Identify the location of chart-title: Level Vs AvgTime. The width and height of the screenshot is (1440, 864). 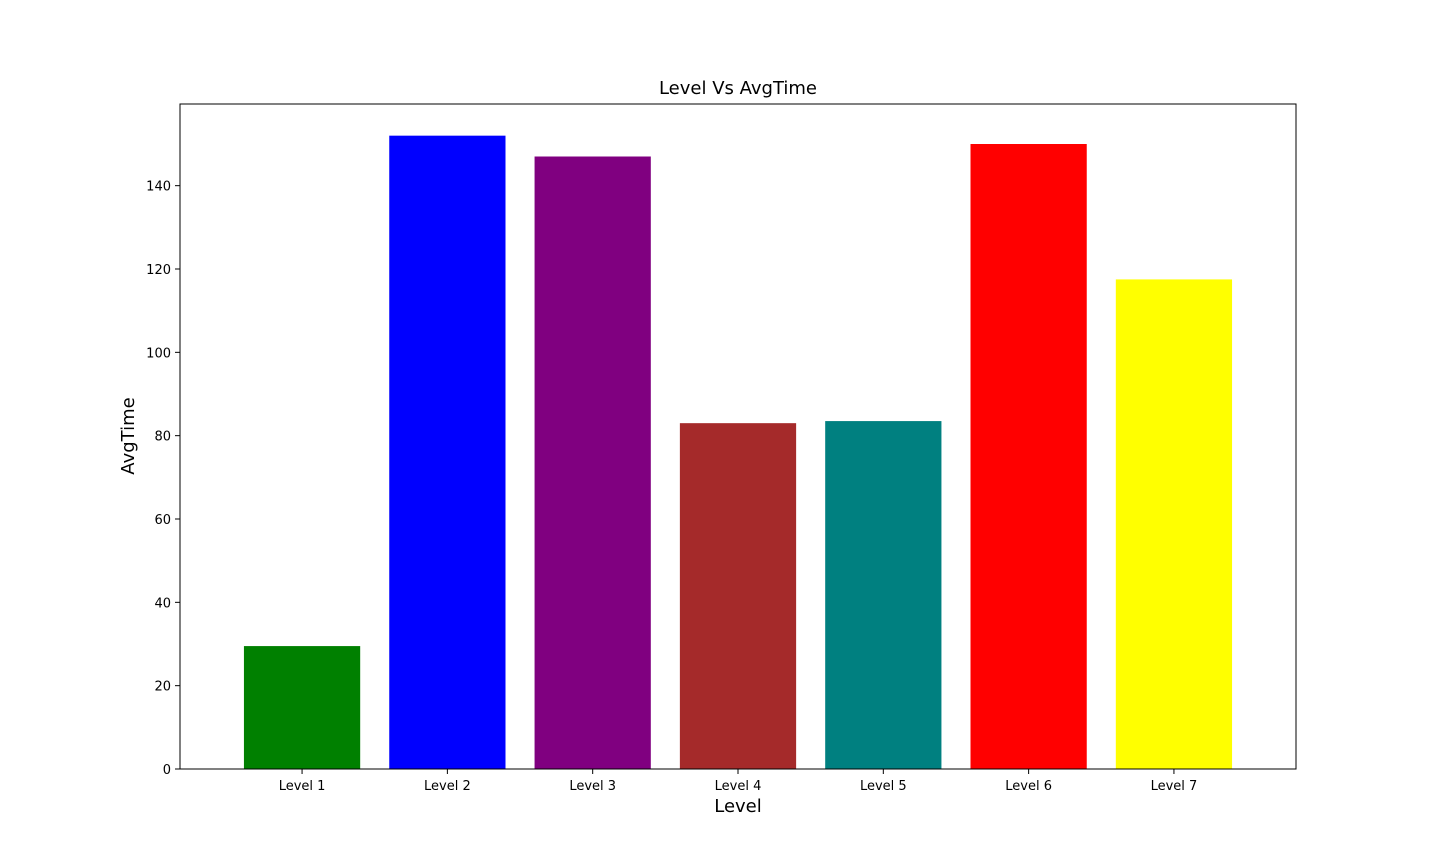
(738, 88).